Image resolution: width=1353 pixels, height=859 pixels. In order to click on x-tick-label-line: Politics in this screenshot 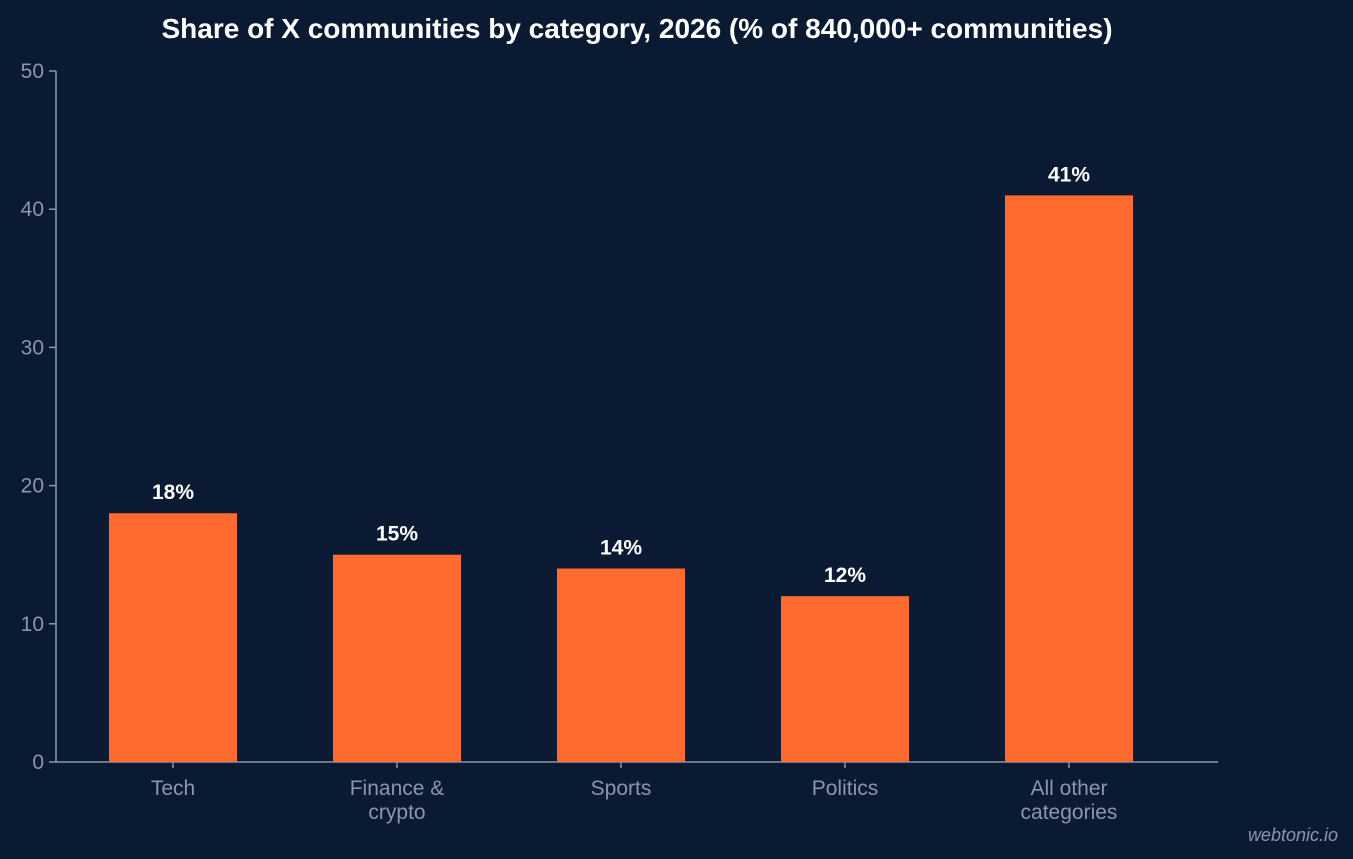, I will do `click(845, 788)`.